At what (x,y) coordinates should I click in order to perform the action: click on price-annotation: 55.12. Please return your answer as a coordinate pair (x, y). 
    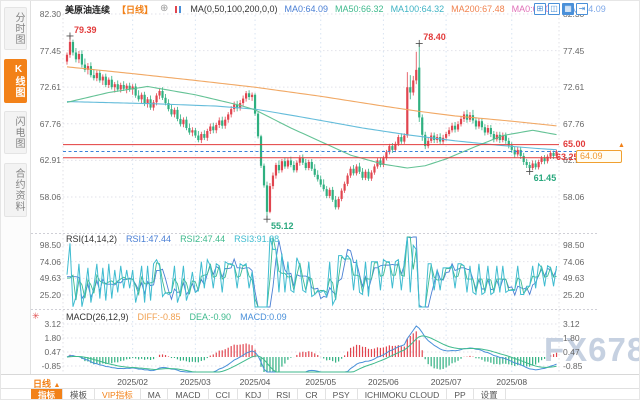
    Looking at the image, I should click on (282, 226).